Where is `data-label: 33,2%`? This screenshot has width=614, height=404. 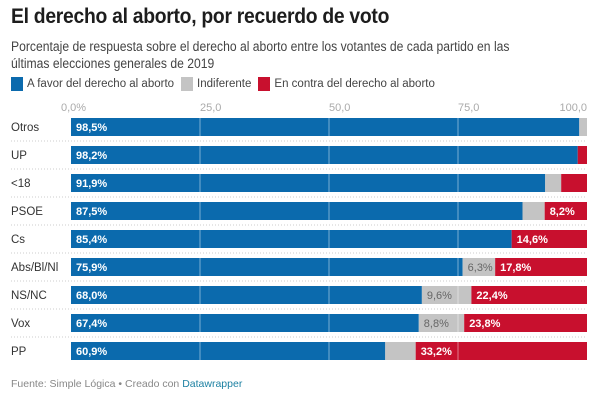 data-label: 33,2% is located at coordinates (436, 352).